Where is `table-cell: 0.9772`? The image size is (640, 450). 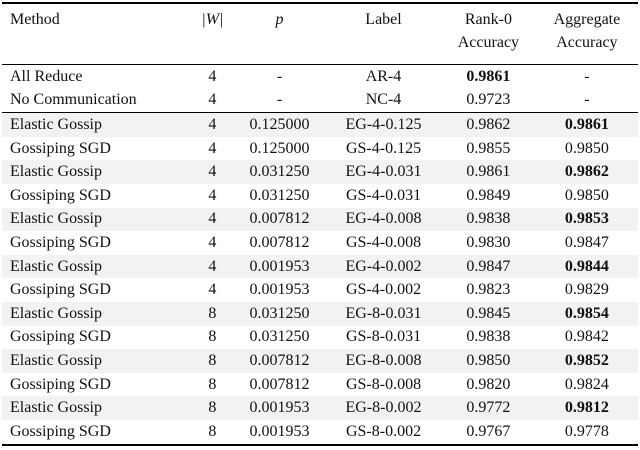
table-cell: 0.9772 is located at coordinates (488, 408).